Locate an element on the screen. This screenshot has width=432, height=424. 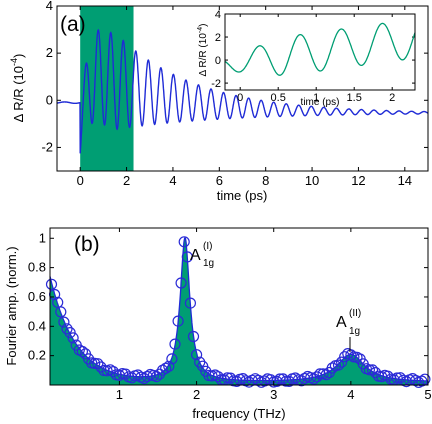
panel-b-label: (b) is located at coordinates (87, 244).